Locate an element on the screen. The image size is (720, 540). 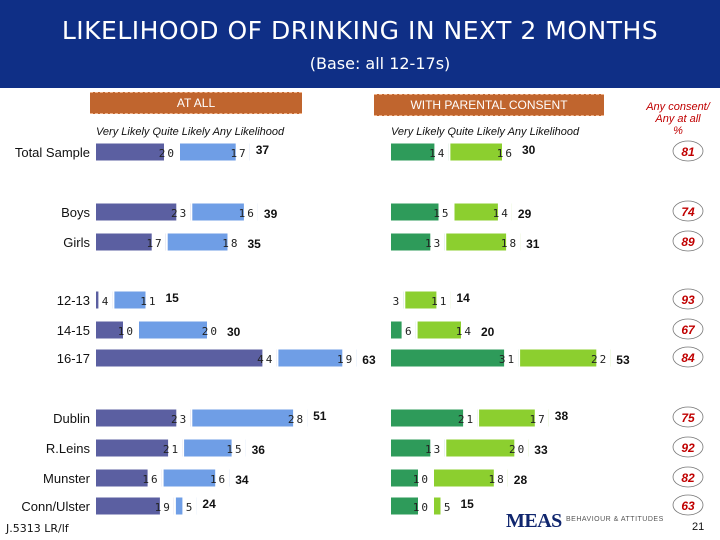
any-likelihood-label: 28 is located at coordinates (521, 480).